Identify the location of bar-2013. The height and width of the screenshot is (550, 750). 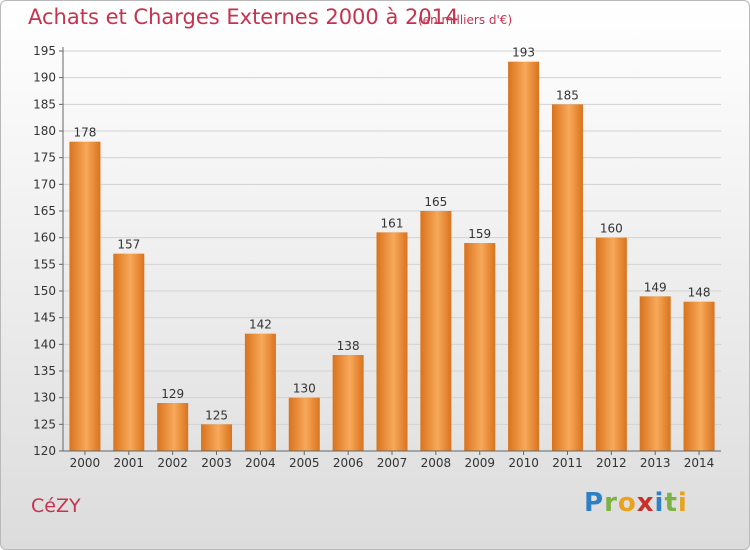
(655, 373).